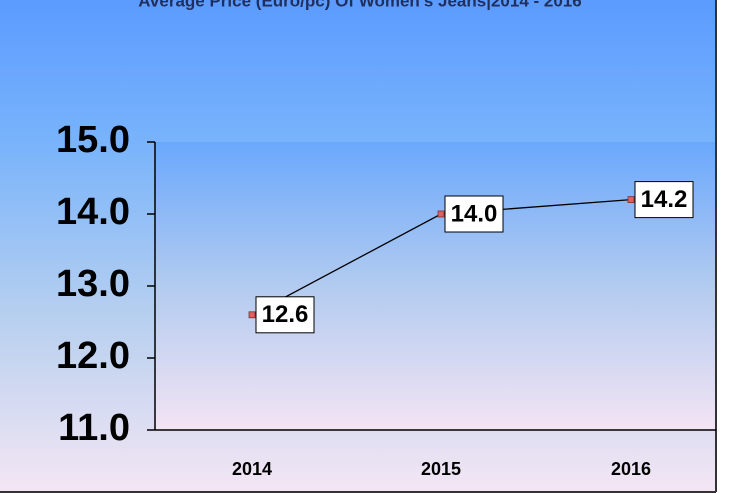  I want to click on y-tick-label: 15.0, so click(93, 140).